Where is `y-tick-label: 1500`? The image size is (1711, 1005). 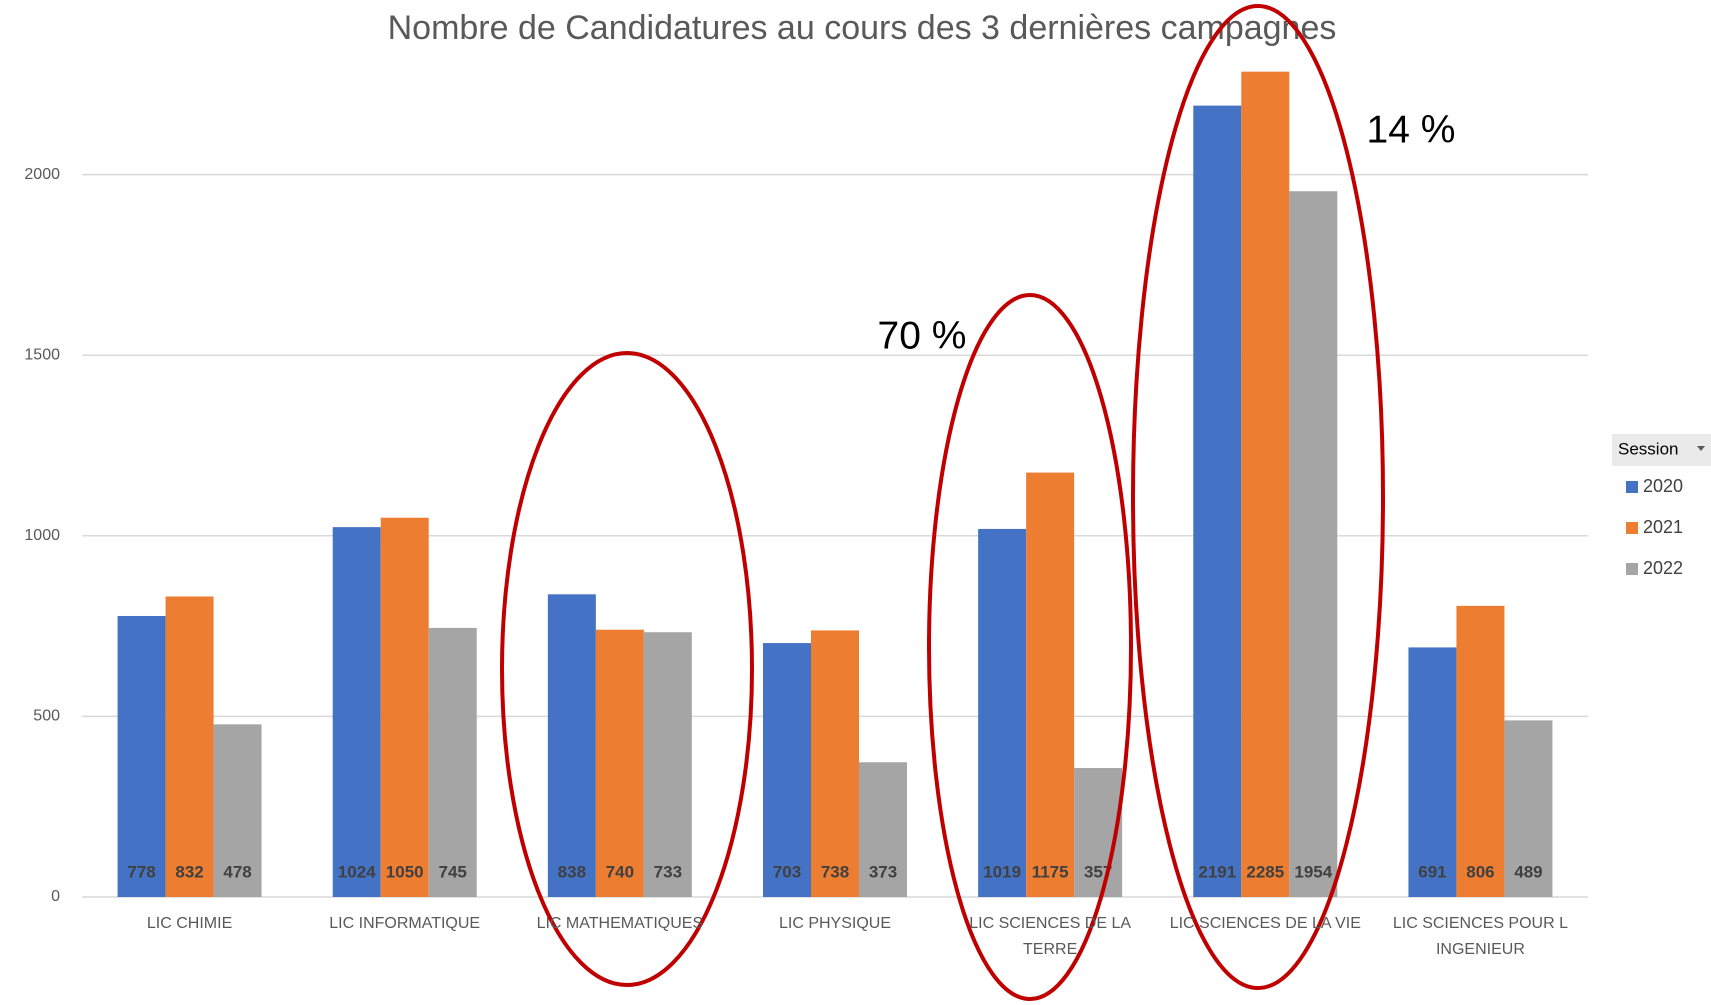 y-tick-label: 1500 is located at coordinates (42, 354).